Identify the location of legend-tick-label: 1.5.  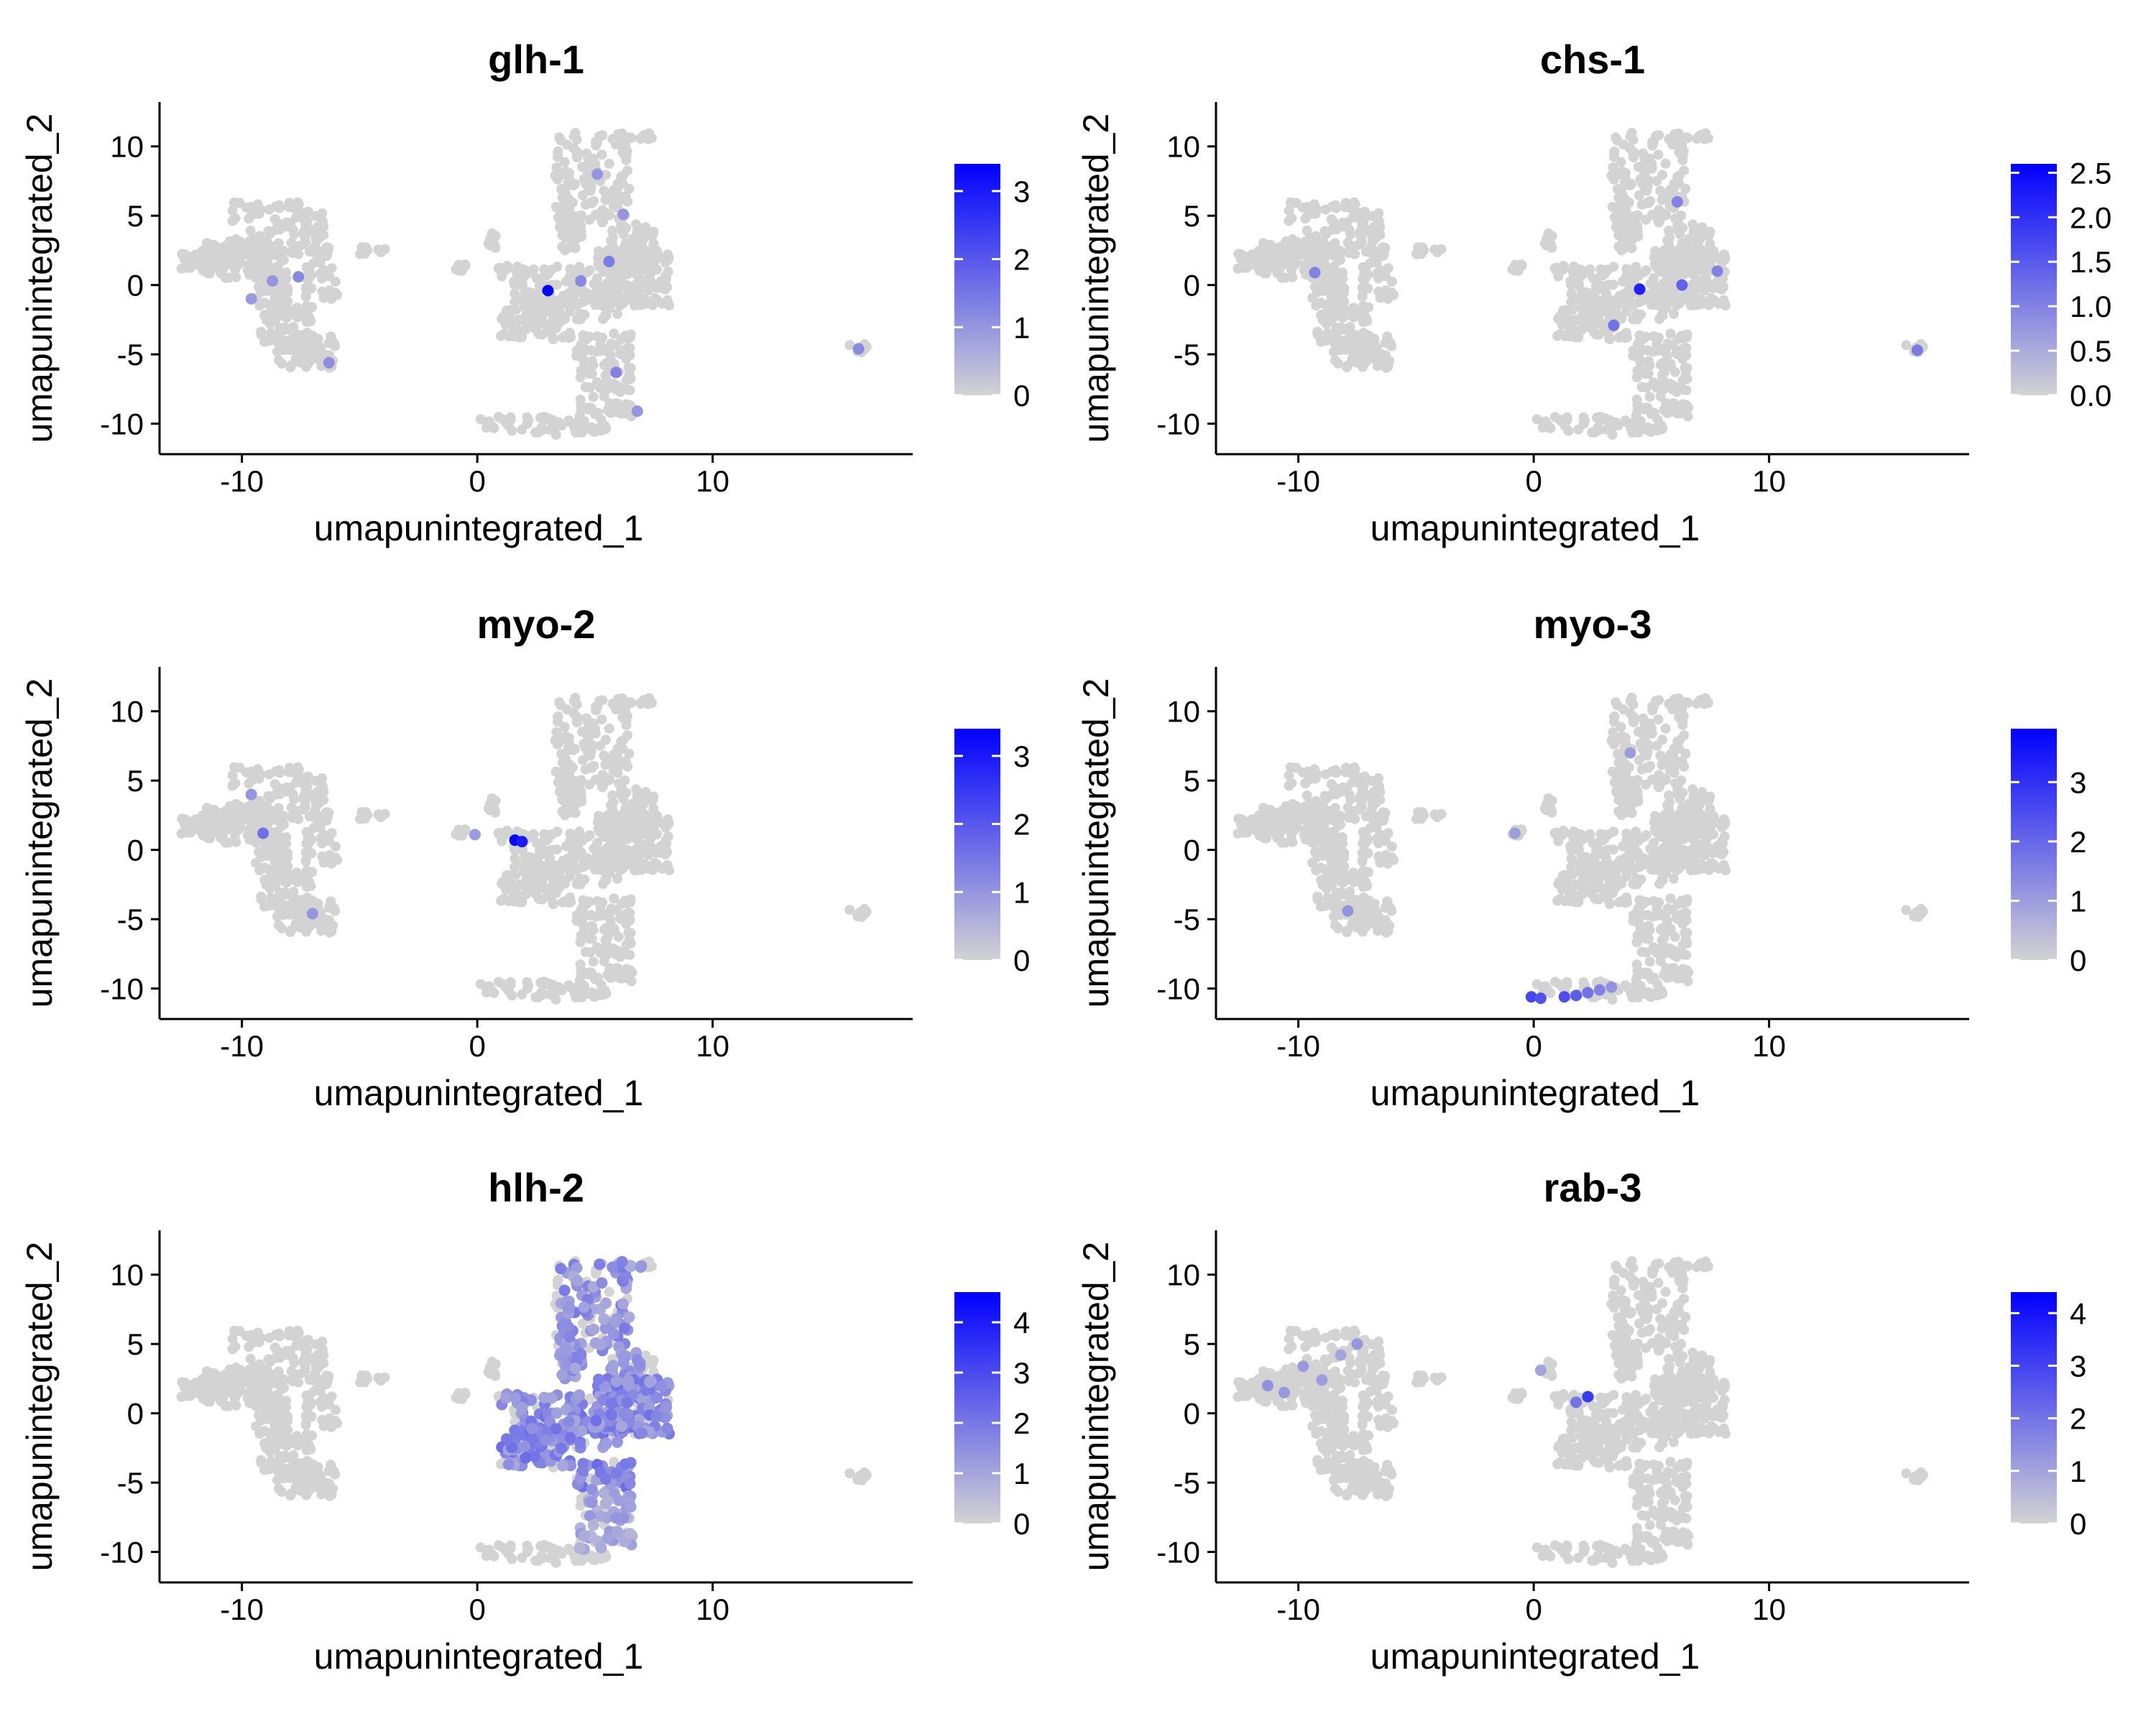
(2090, 262).